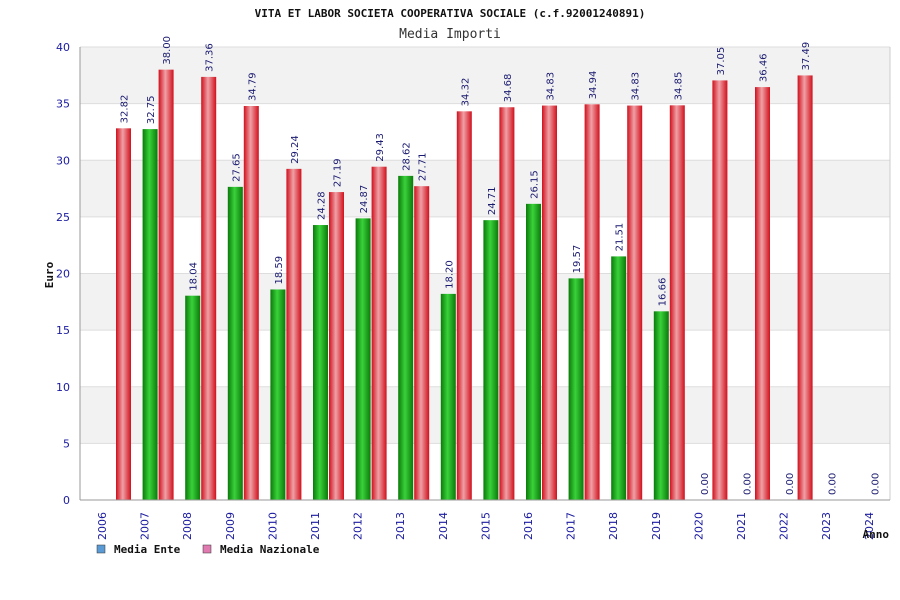 This screenshot has width=900, height=600. What do you see at coordinates (279, 270) in the screenshot?
I see `data-label: 18.59` at bounding box center [279, 270].